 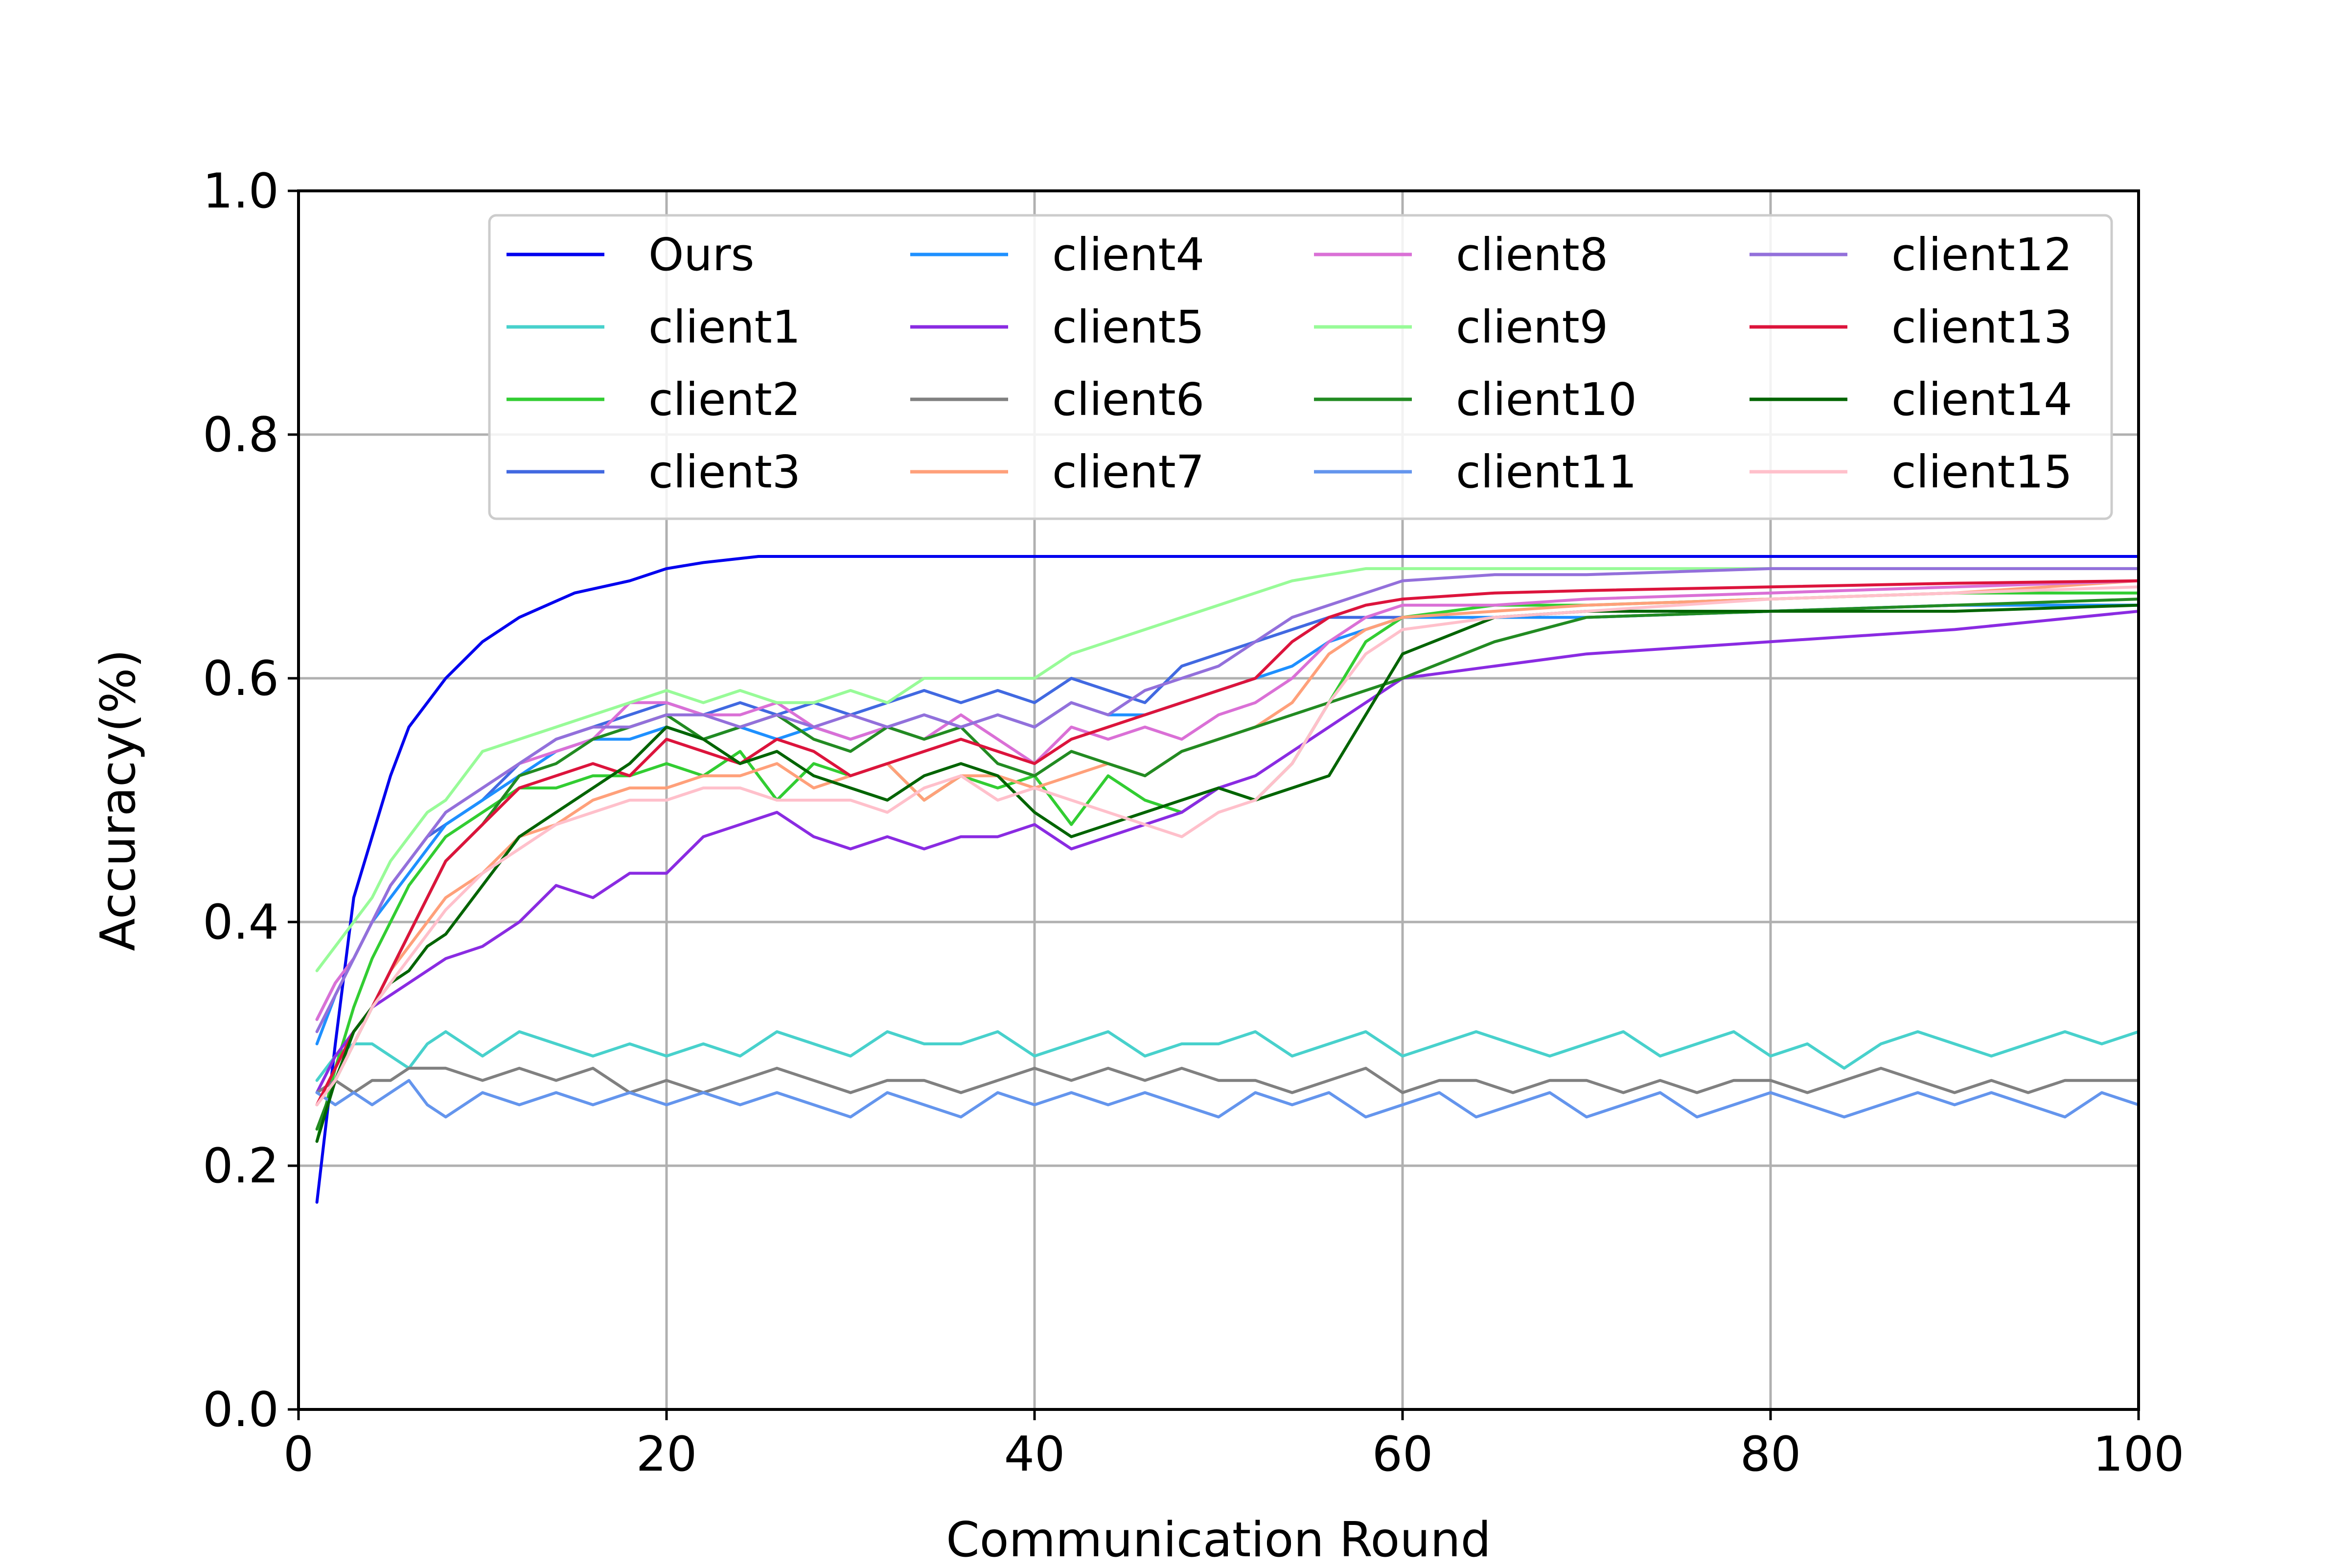 I want to click on legend-label: client8, so click(x=1532, y=255).